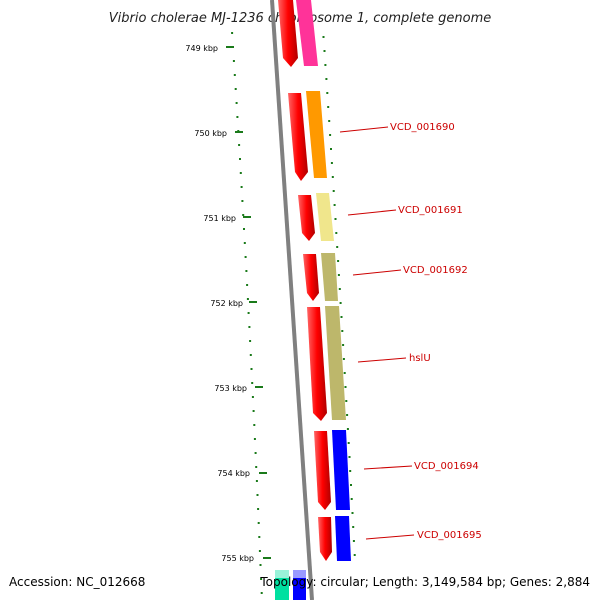  I want to click on gene-label-vcd-001695: VCD_001695, so click(449, 535).